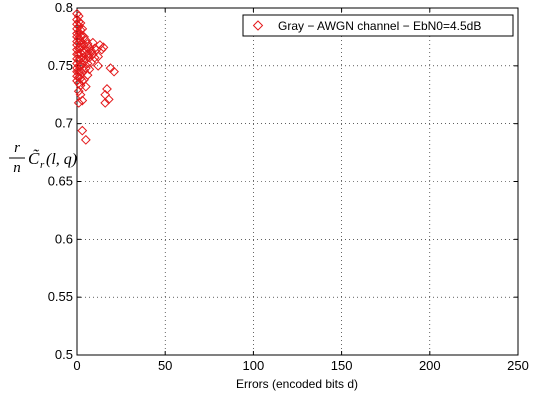 The image size is (537, 396). I want to click on data-points, so click(95, 76).